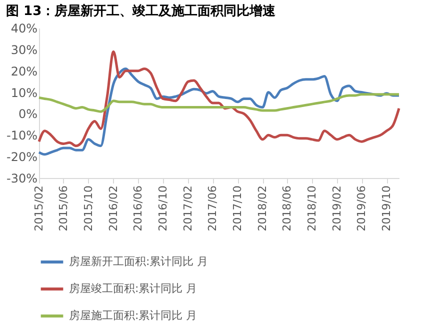 The height and width of the screenshot is (330, 446). What do you see at coordinates (133, 288) in the screenshot?
I see `legend-label: 房屋竣工面积:累计同比 月` at bounding box center [133, 288].